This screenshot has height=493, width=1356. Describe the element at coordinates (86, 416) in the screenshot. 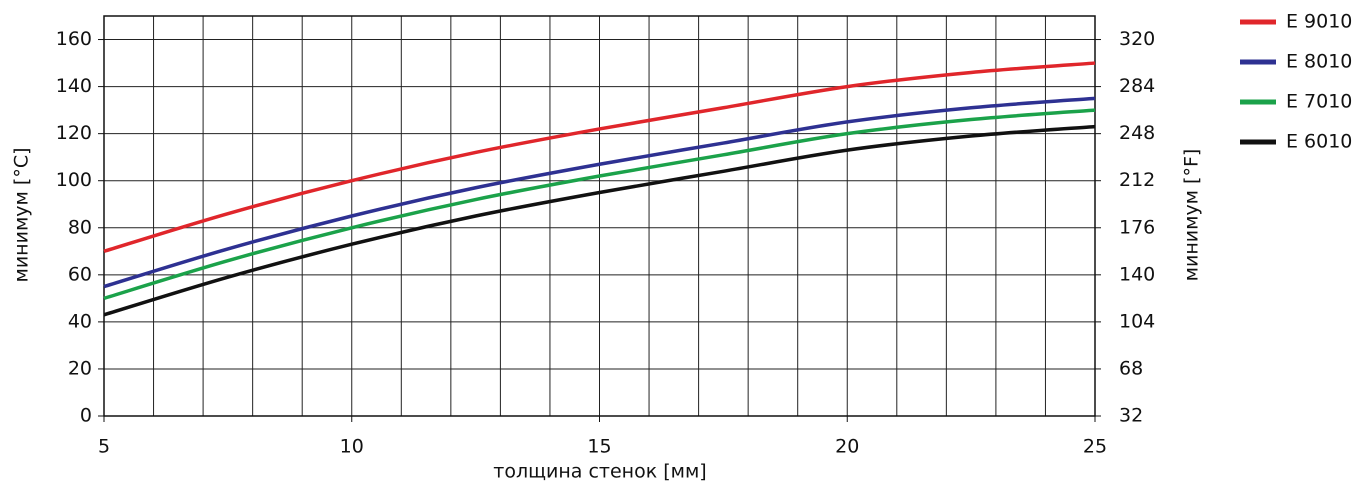

I see `y-tick-label: 0` at that location.